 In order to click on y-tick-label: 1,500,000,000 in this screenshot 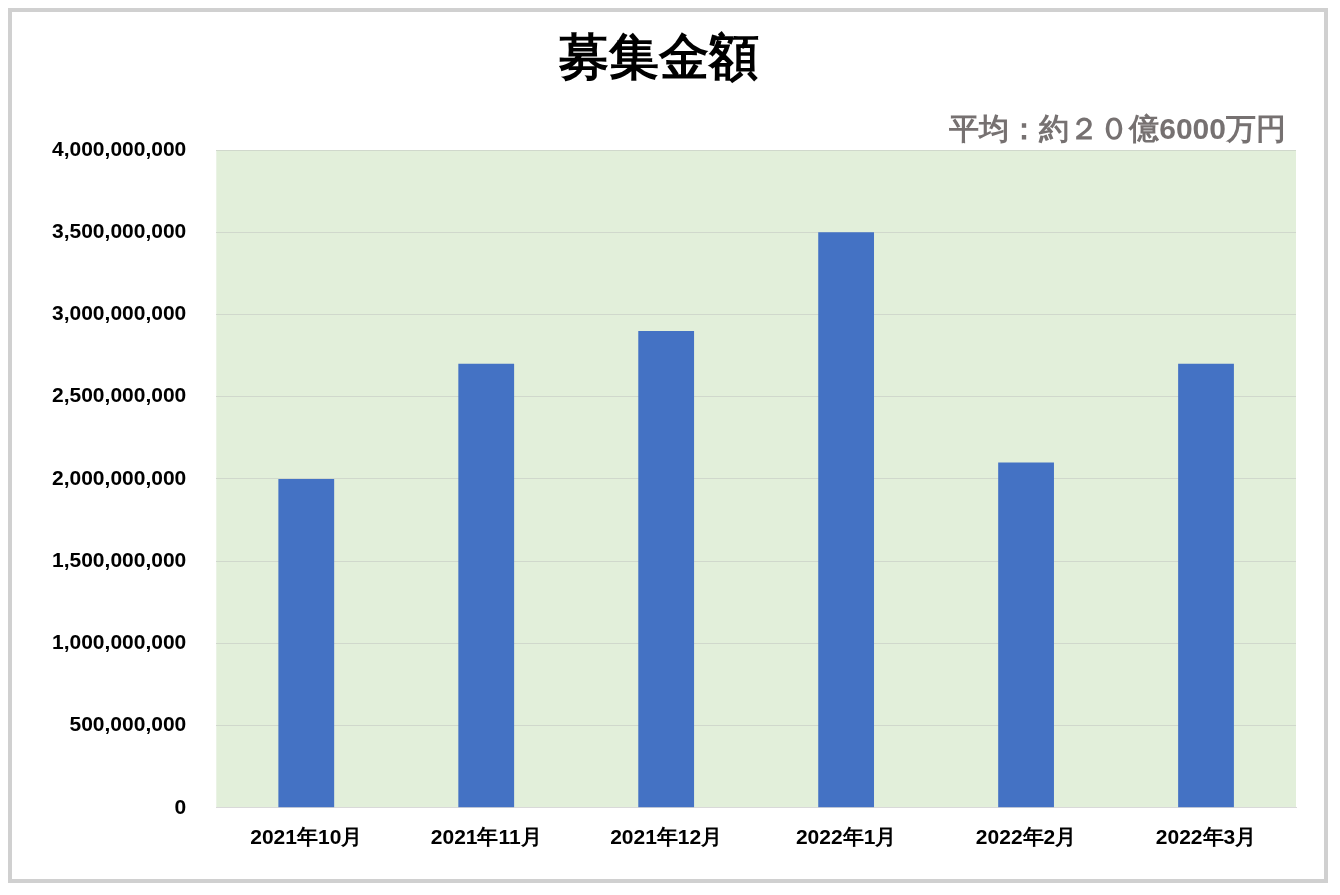, I will do `click(119, 559)`.